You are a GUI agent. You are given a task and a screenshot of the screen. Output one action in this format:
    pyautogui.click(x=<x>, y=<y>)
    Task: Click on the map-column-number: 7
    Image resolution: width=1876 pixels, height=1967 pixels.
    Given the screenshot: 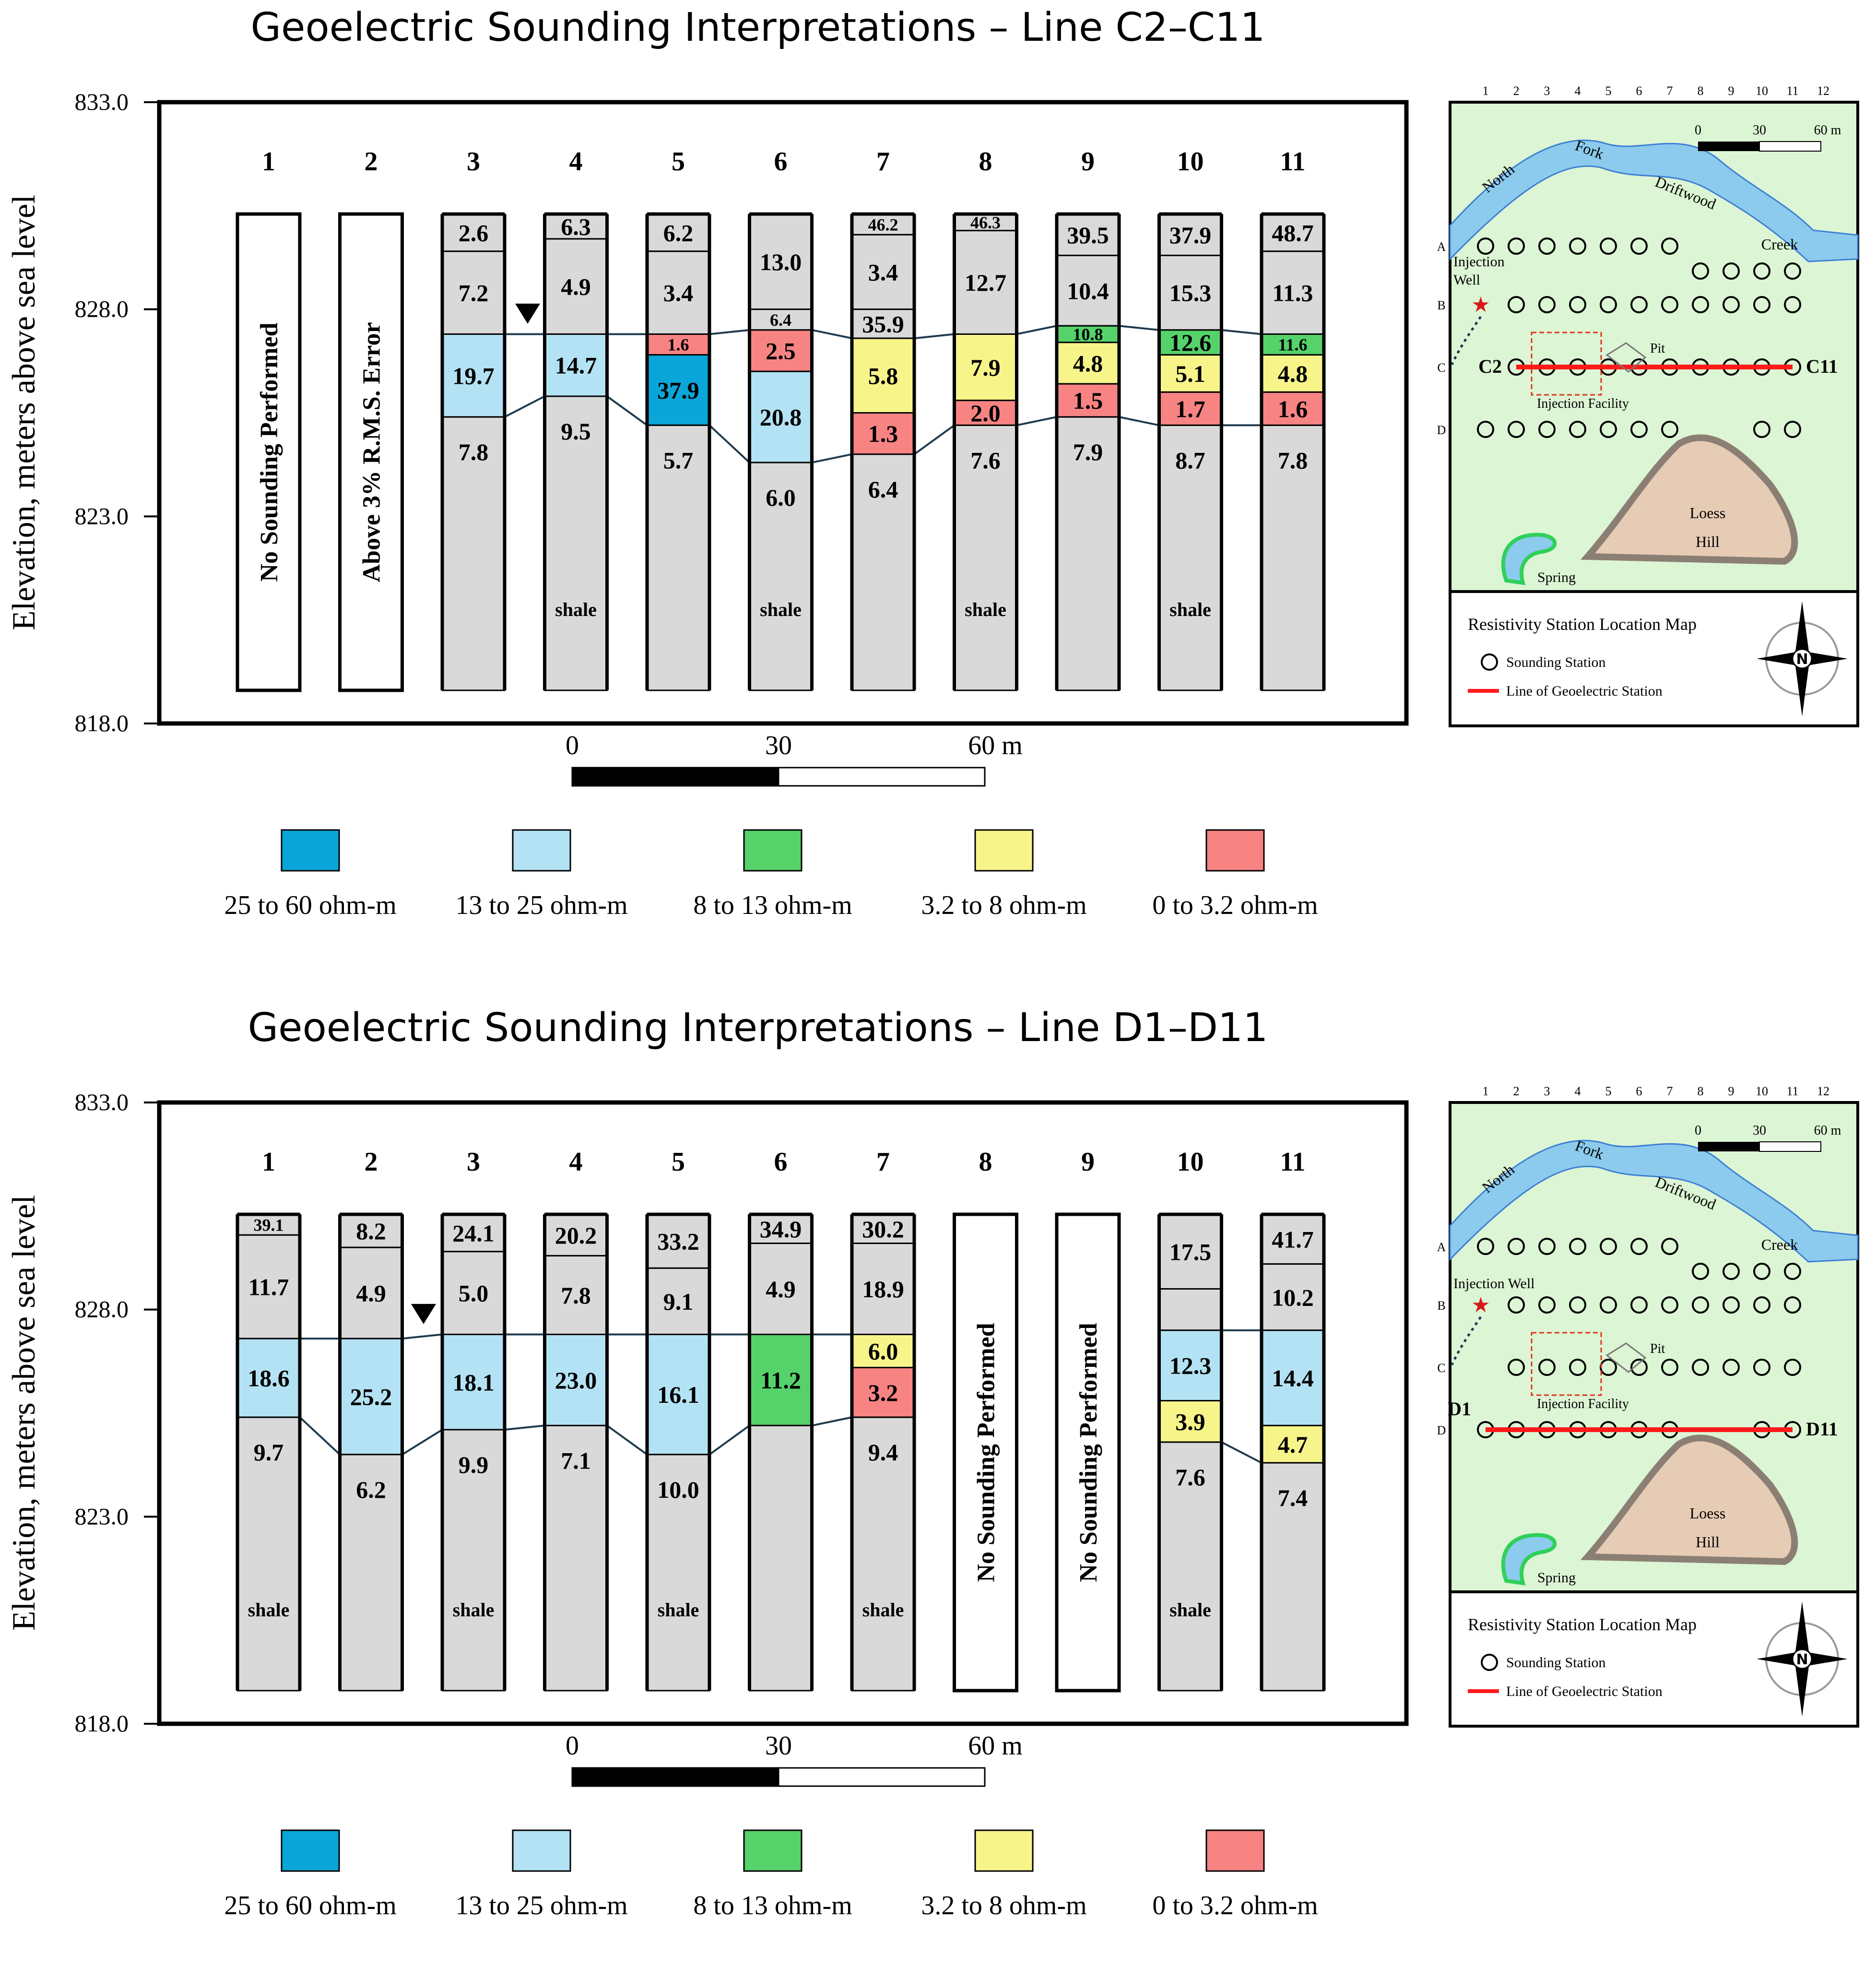 What is the action you would take?
    pyautogui.click(x=1670, y=91)
    